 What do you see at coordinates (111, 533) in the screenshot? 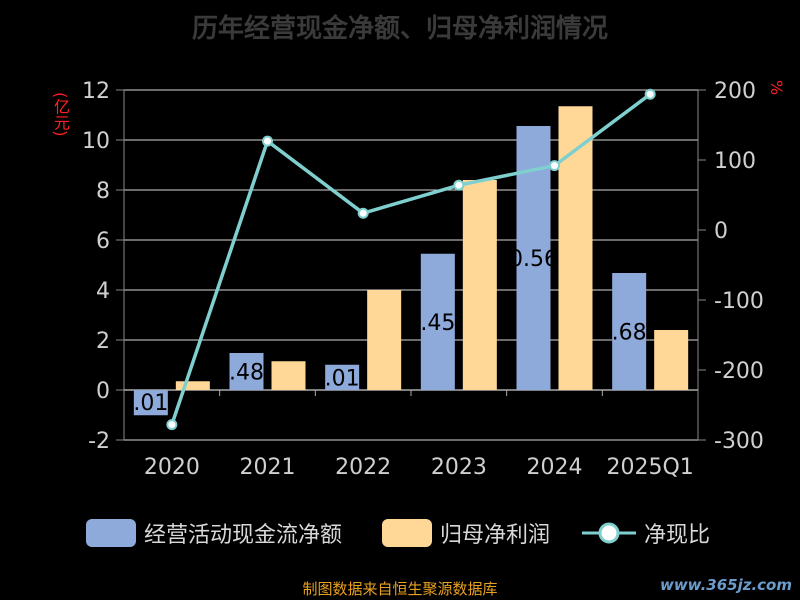
I see `legend-swatch-op-cash` at bounding box center [111, 533].